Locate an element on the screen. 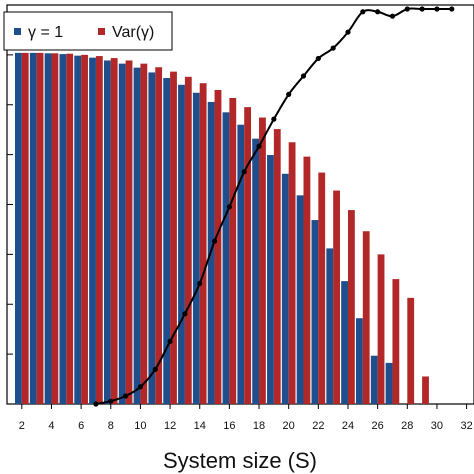  x-tick-label-2: 2 is located at coordinates (22, 426).